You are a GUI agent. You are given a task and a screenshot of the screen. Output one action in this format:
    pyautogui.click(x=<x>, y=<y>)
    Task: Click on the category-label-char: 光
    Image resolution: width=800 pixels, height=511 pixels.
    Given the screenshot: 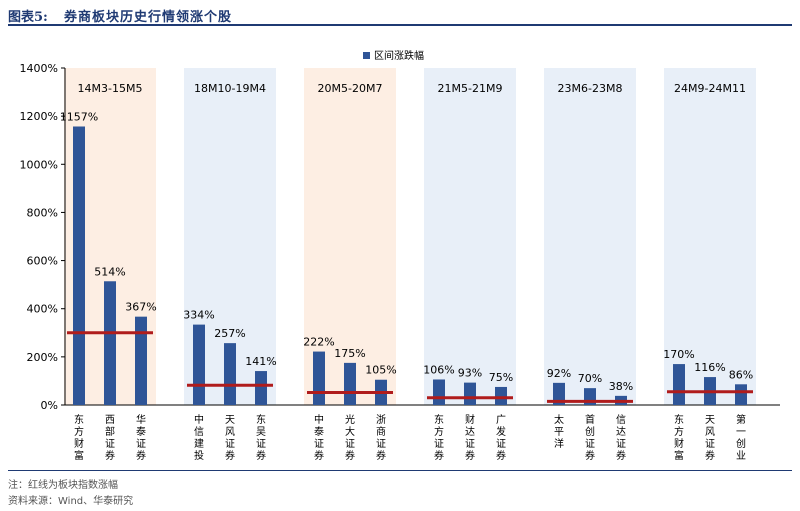 What is the action you would take?
    pyautogui.click(x=350, y=419)
    